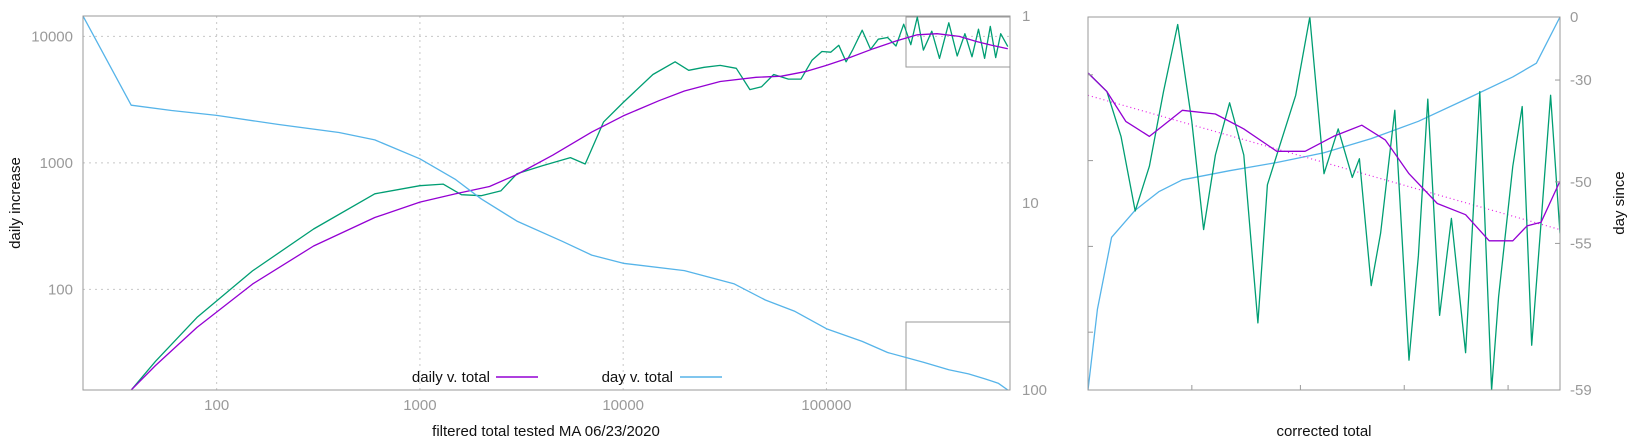 This screenshot has height=440, width=1640. Describe the element at coordinates (1324, 162) in the screenshot. I see `series-trend-dotted` at that location.